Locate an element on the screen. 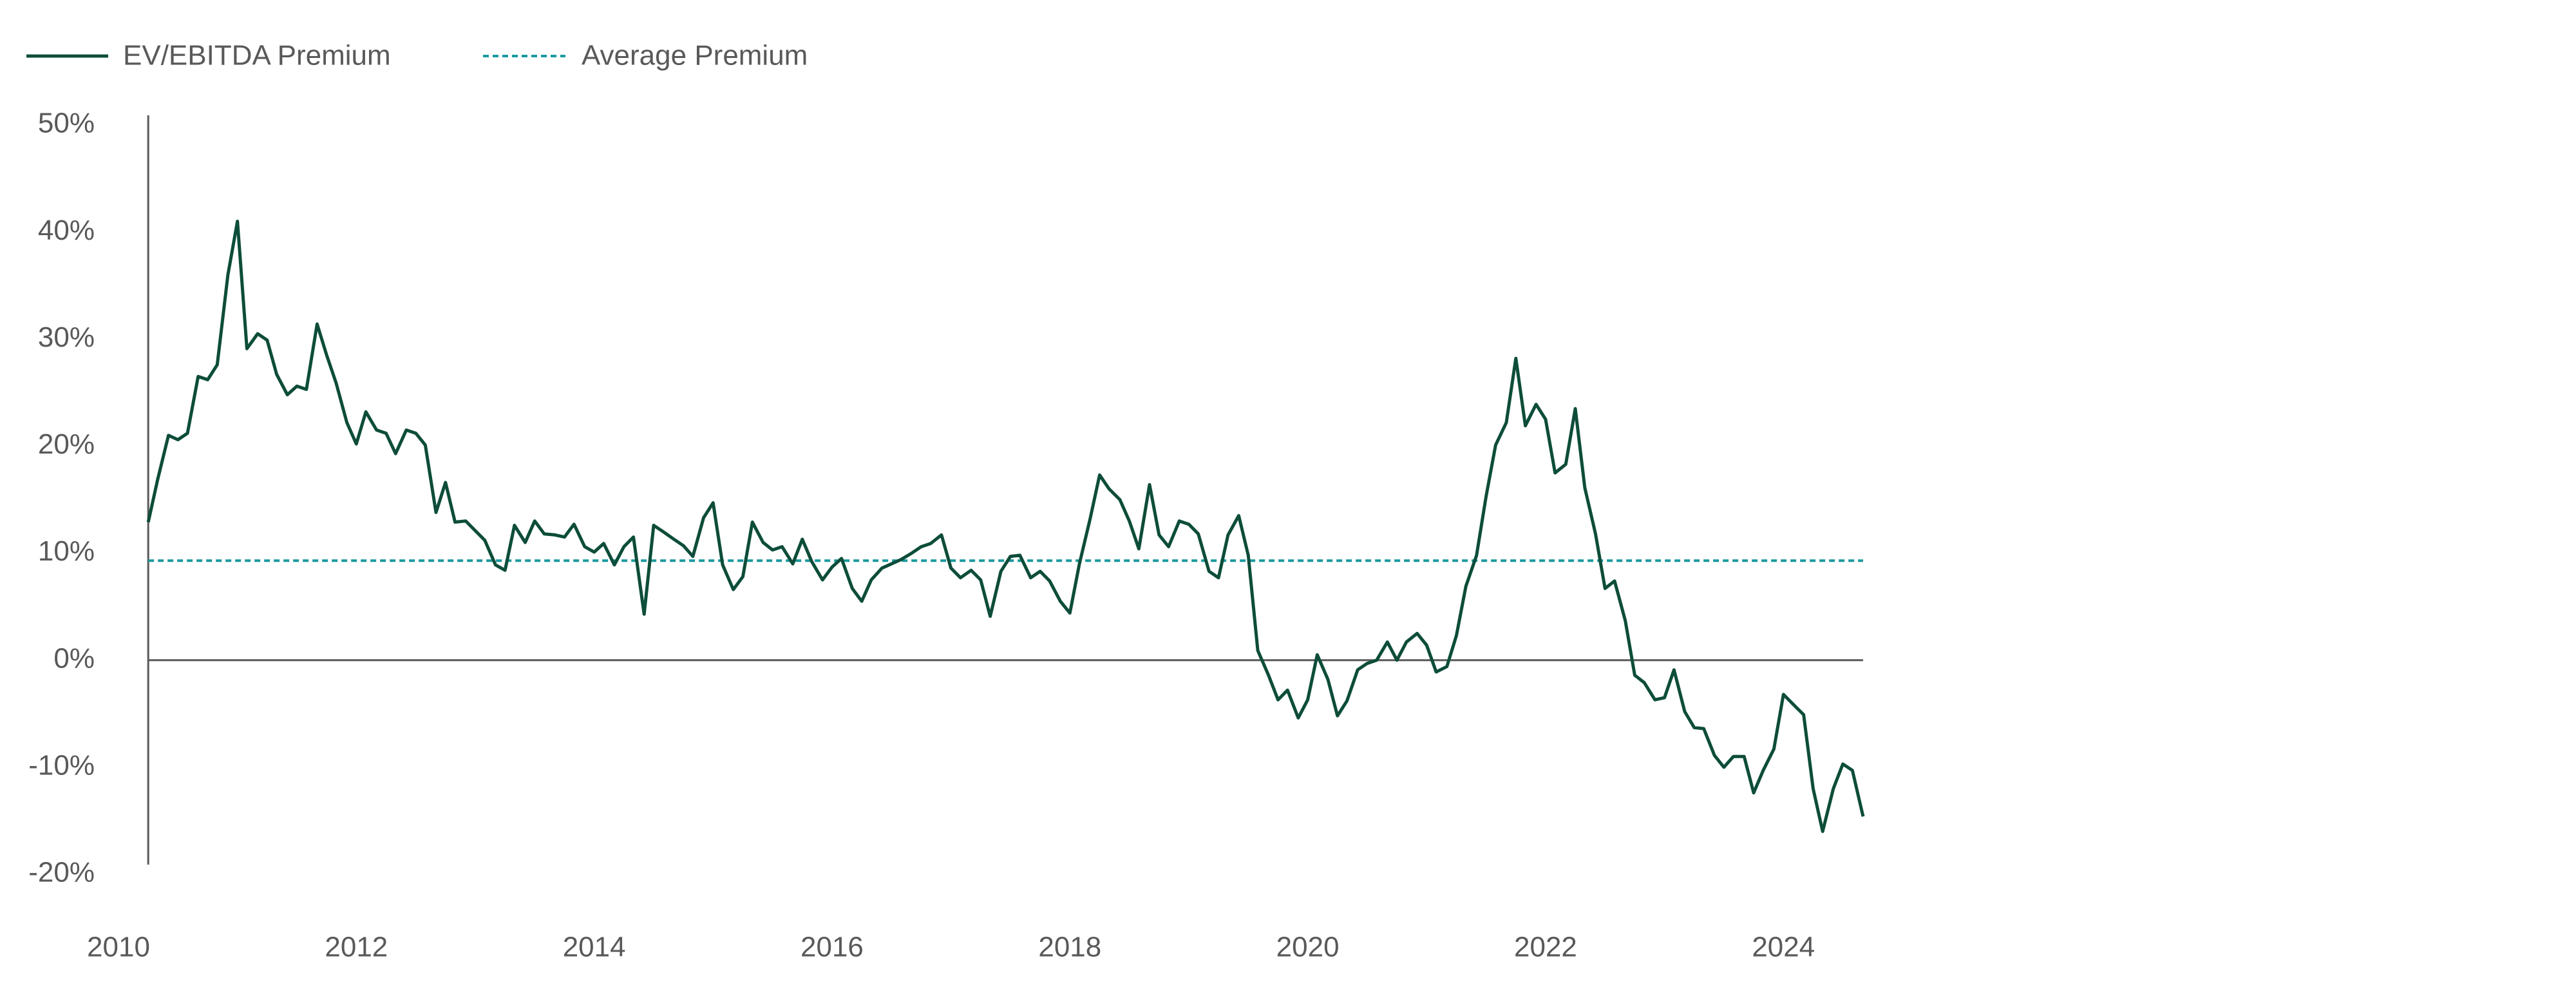 The height and width of the screenshot is (996, 2576). x-tick-label: 2010 is located at coordinates (119, 947).